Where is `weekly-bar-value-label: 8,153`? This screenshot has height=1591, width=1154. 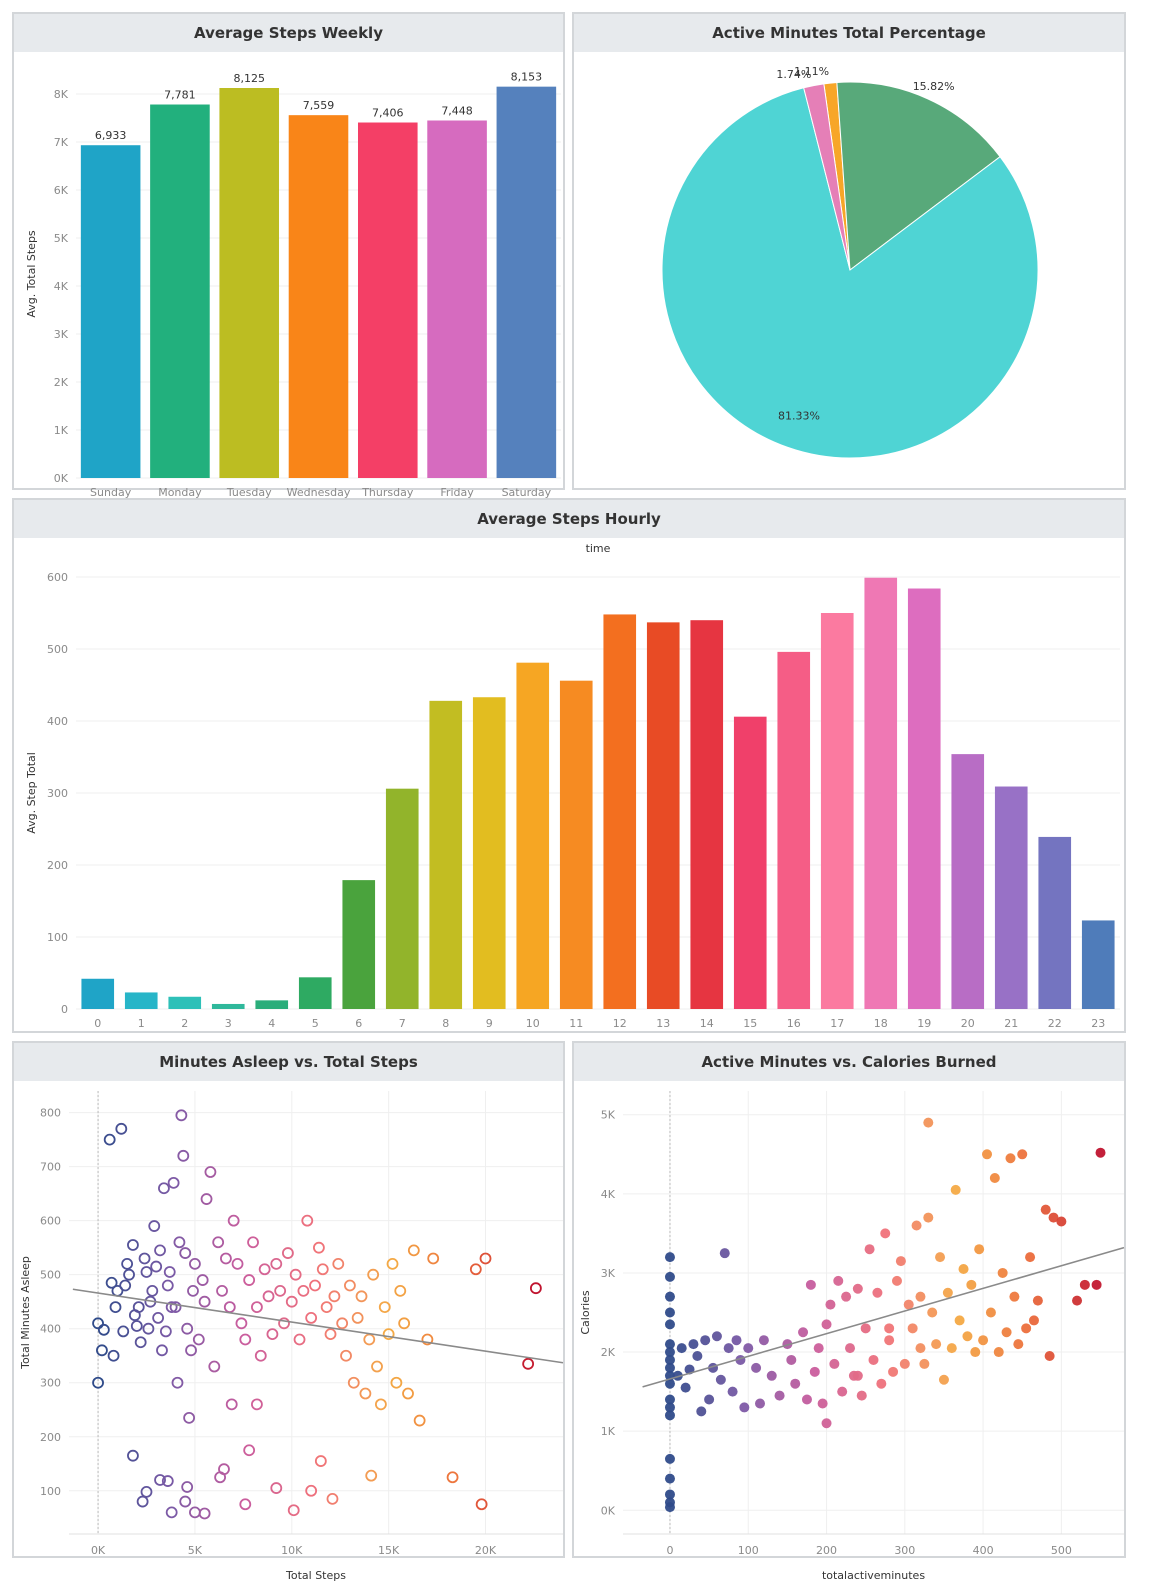 weekly-bar-value-label: 8,153 is located at coordinates (527, 77).